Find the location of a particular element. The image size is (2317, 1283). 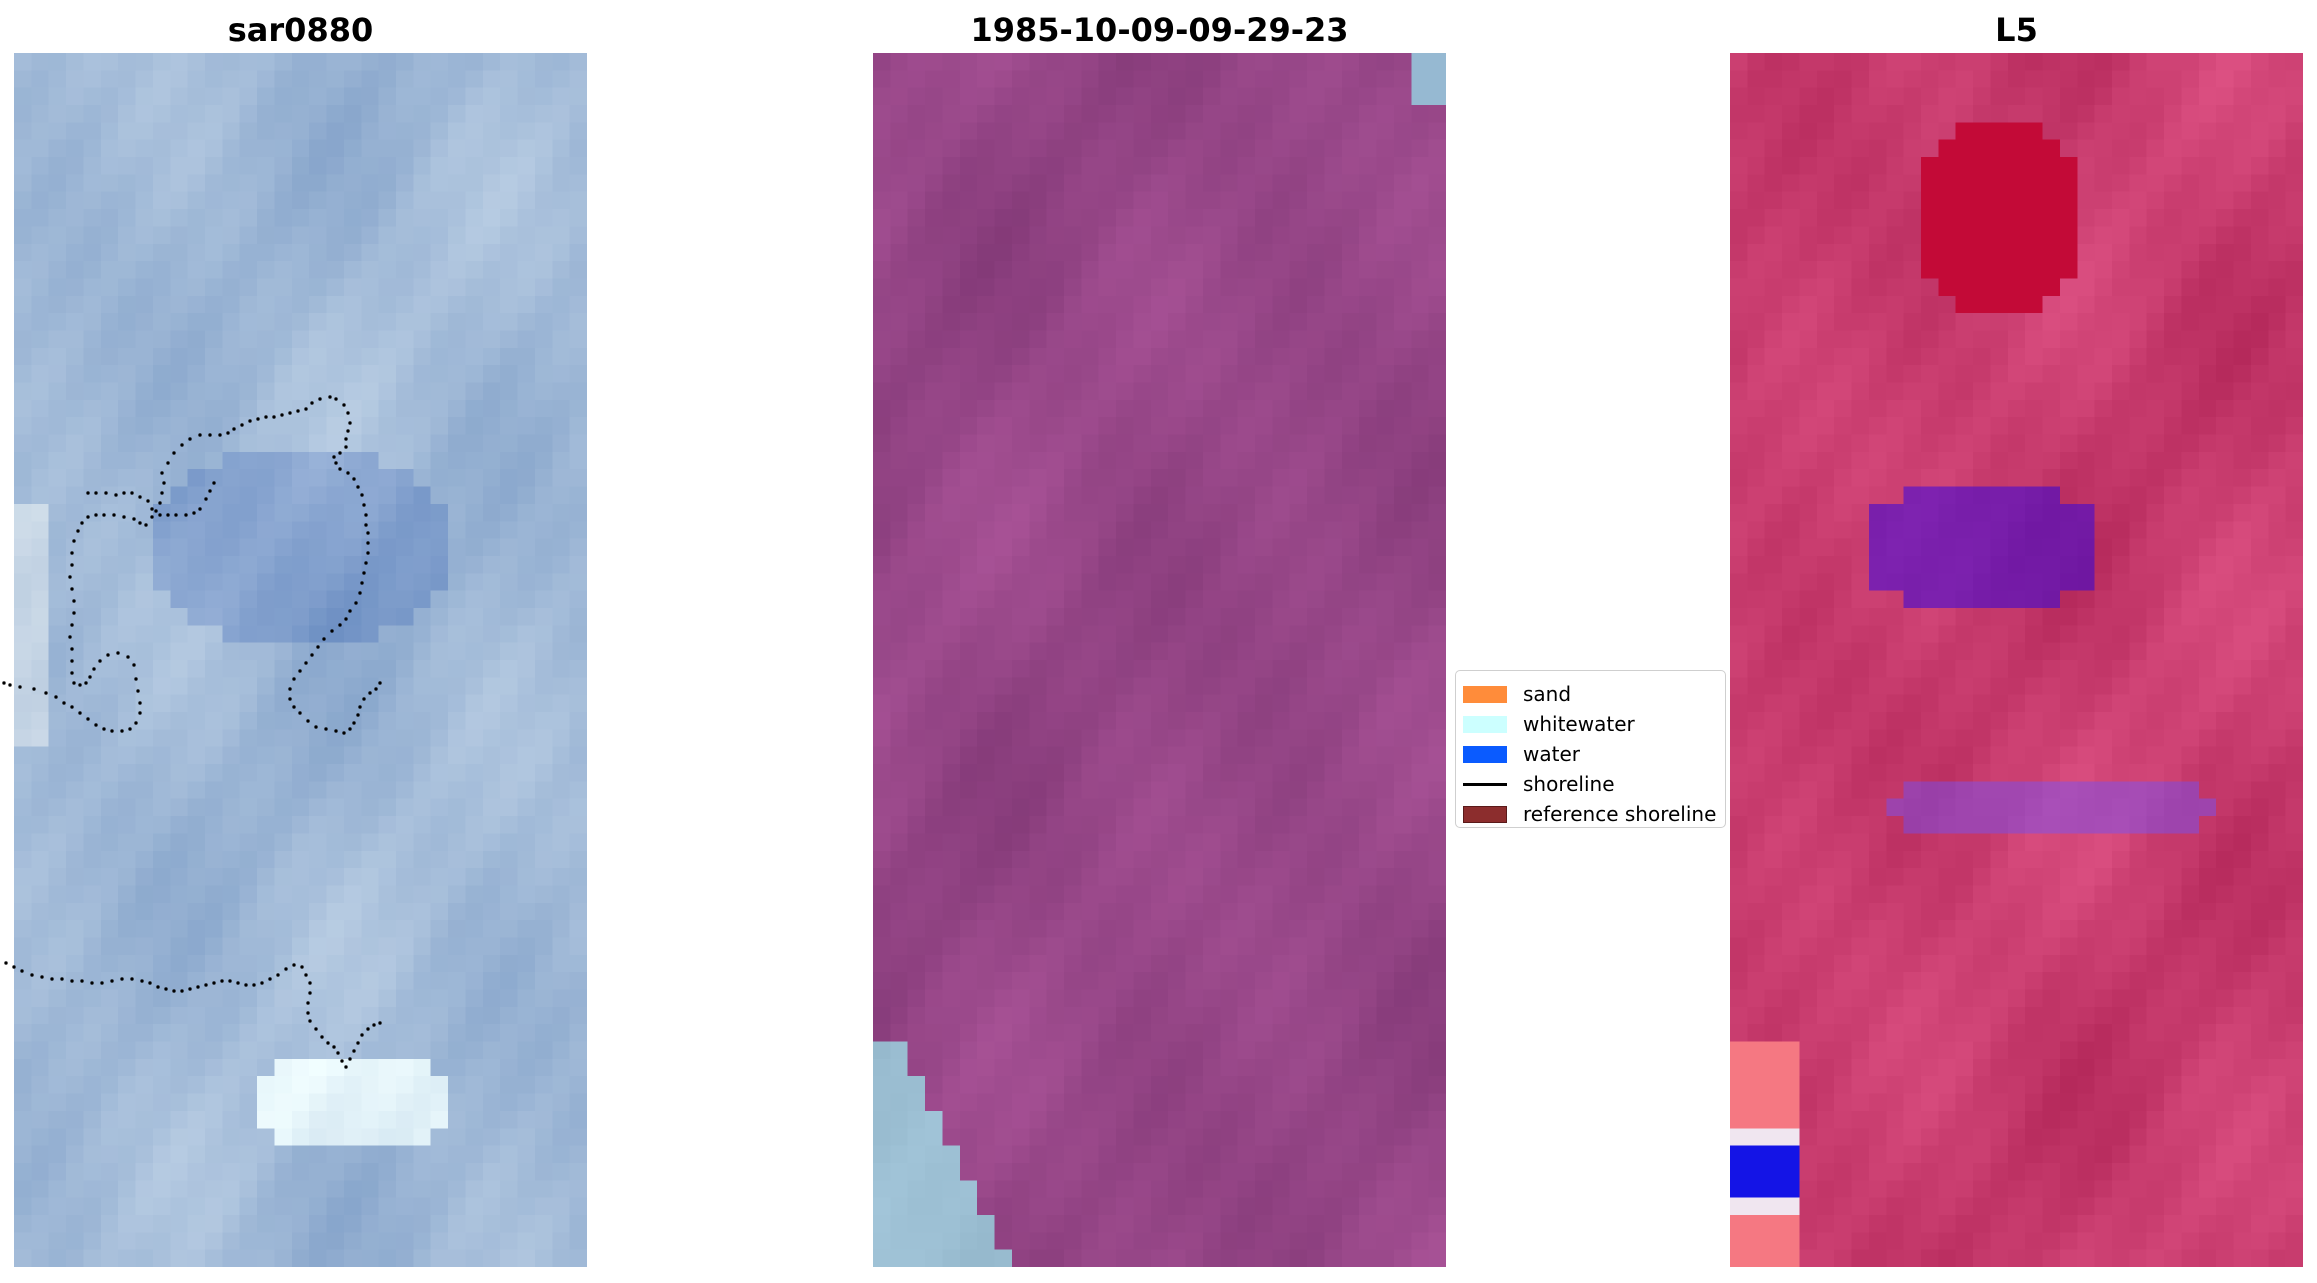

reference-shoreline-swatch is located at coordinates (1485, 814).